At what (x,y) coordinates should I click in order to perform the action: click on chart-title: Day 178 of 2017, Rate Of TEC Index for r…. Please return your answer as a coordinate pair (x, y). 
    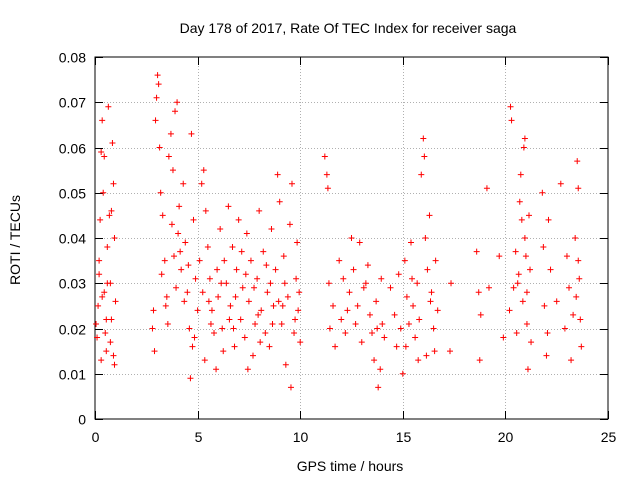
    Looking at the image, I should click on (348, 28).